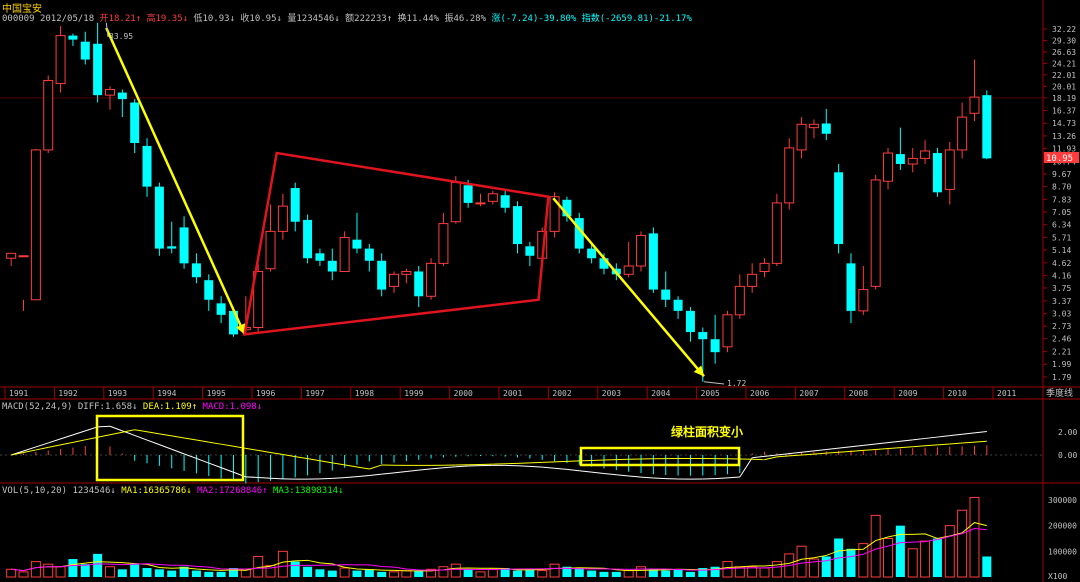 This screenshot has height=582, width=1080. I want to click on ma1-label: MA1:, so click(132, 491).